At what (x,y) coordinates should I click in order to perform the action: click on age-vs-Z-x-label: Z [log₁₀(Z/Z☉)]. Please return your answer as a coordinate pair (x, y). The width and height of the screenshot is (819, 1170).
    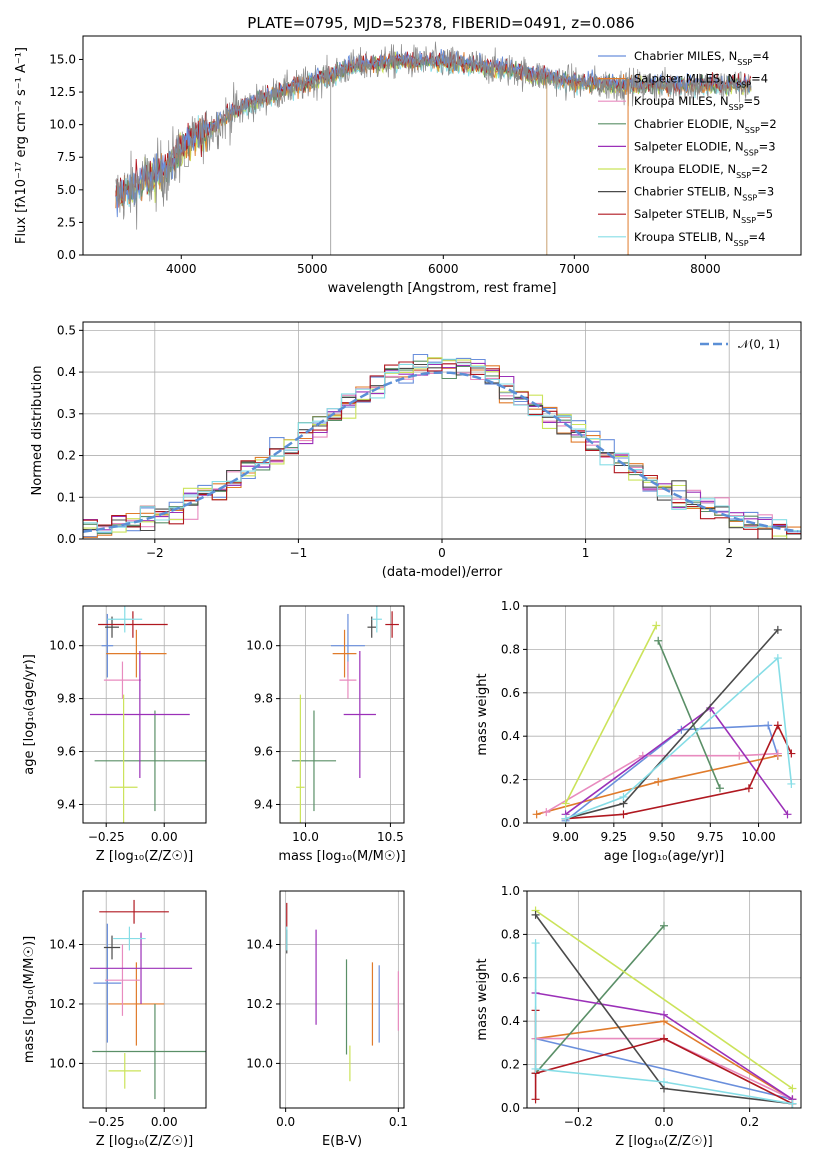
    Looking at the image, I should click on (144, 856).